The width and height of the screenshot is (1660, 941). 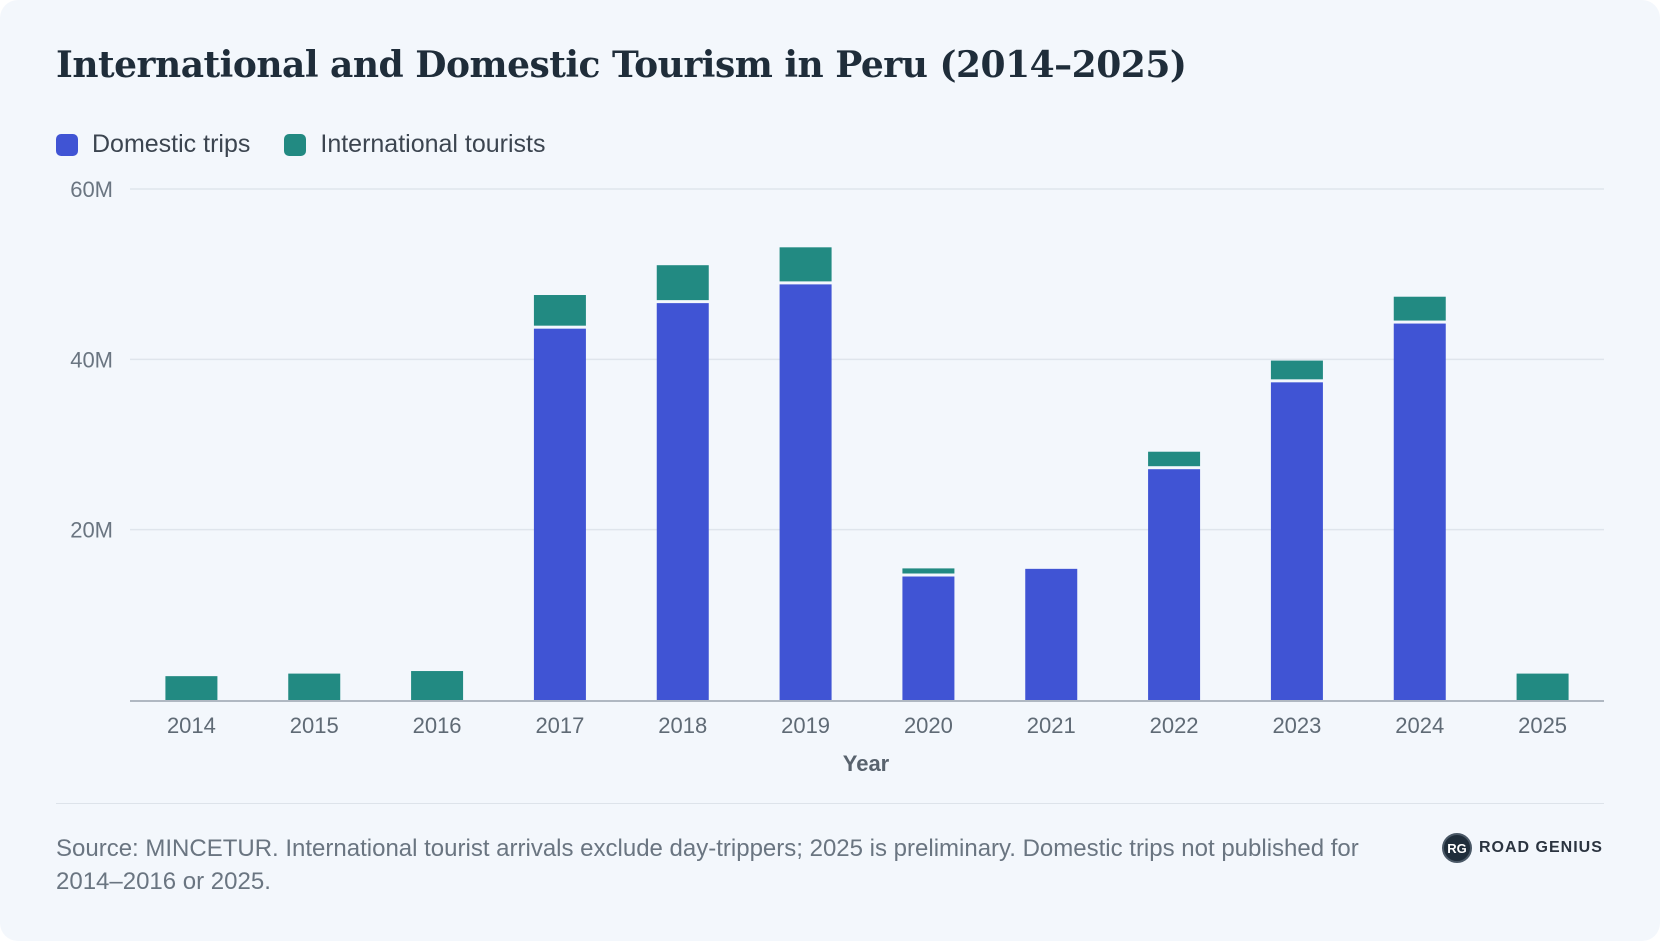 I want to click on x-tick-label: 2021, so click(x=1051, y=725).